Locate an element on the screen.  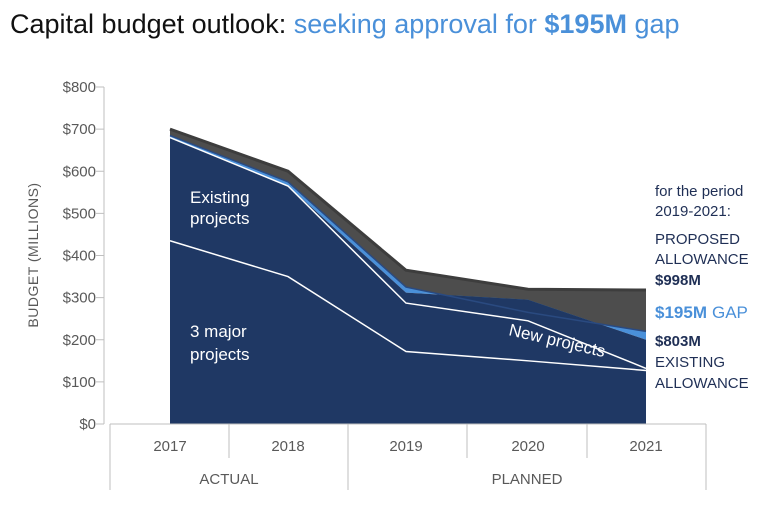
y-tick-label: $300 is located at coordinates (79, 298).